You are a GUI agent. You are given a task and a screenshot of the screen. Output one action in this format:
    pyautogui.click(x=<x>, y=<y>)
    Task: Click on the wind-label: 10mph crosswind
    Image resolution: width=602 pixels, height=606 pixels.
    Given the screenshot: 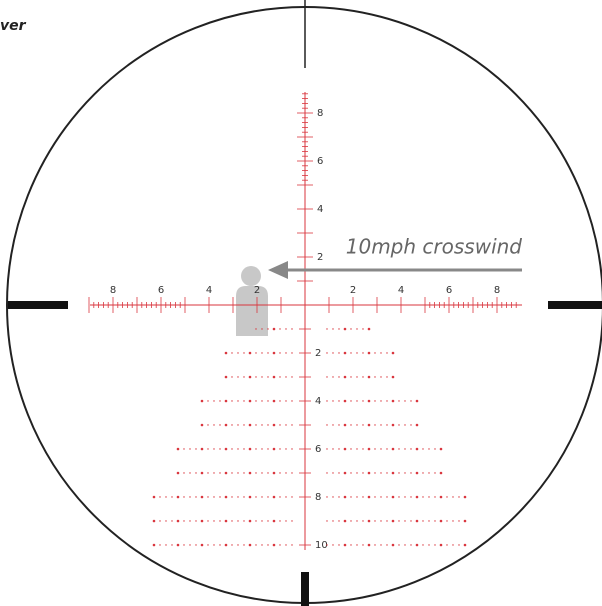 What is the action you would take?
    pyautogui.click(x=434, y=247)
    